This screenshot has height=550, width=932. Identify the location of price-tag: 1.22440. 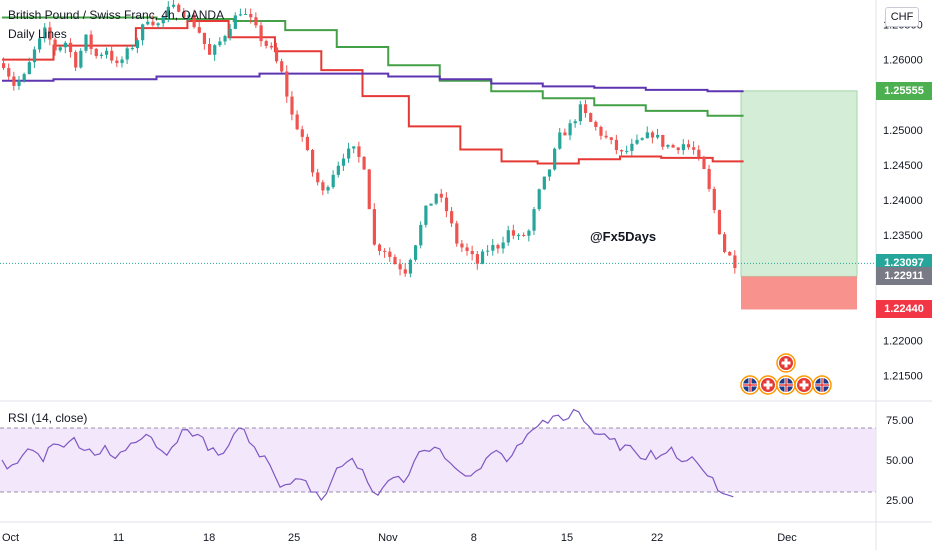
(904, 309).